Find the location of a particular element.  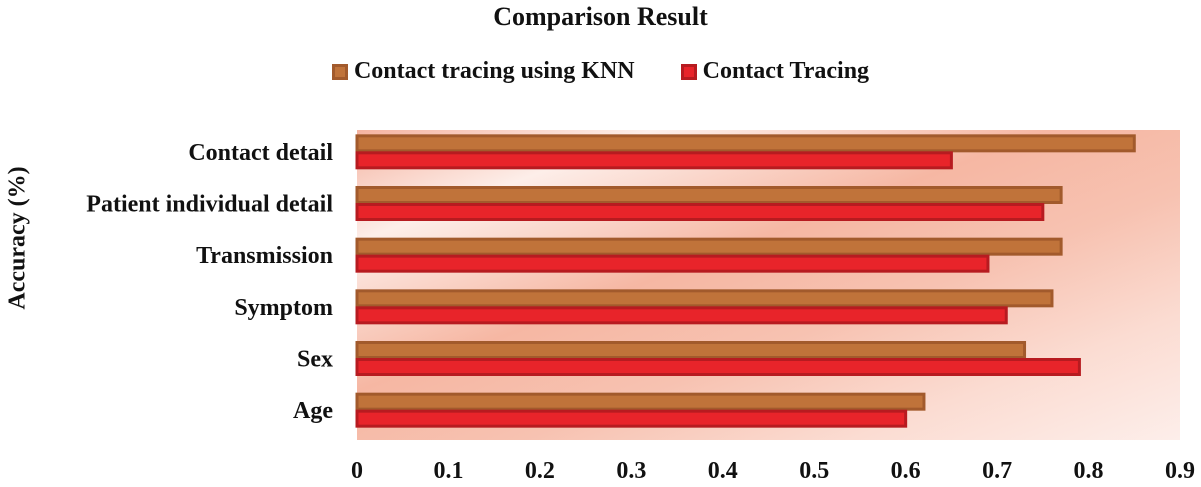

legend-swatch-contact-tracing is located at coordinates (688, 71).